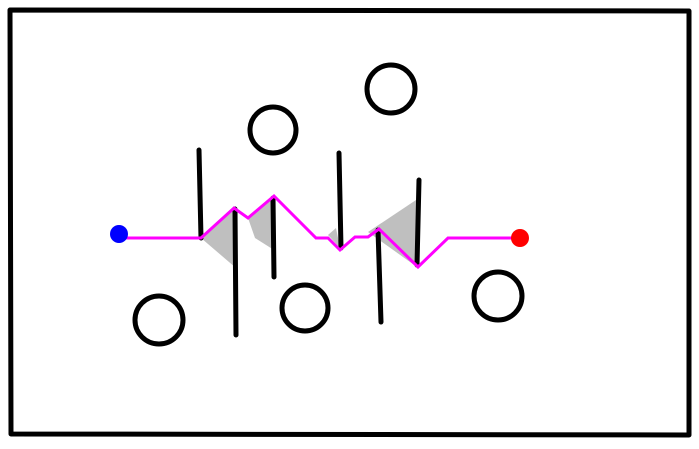 The height and width of the screenshot is (449, 699). What do you see at coordinates (520, 238) in the screenshot?
I see `goal-marker` at bounding box center [520, 238].